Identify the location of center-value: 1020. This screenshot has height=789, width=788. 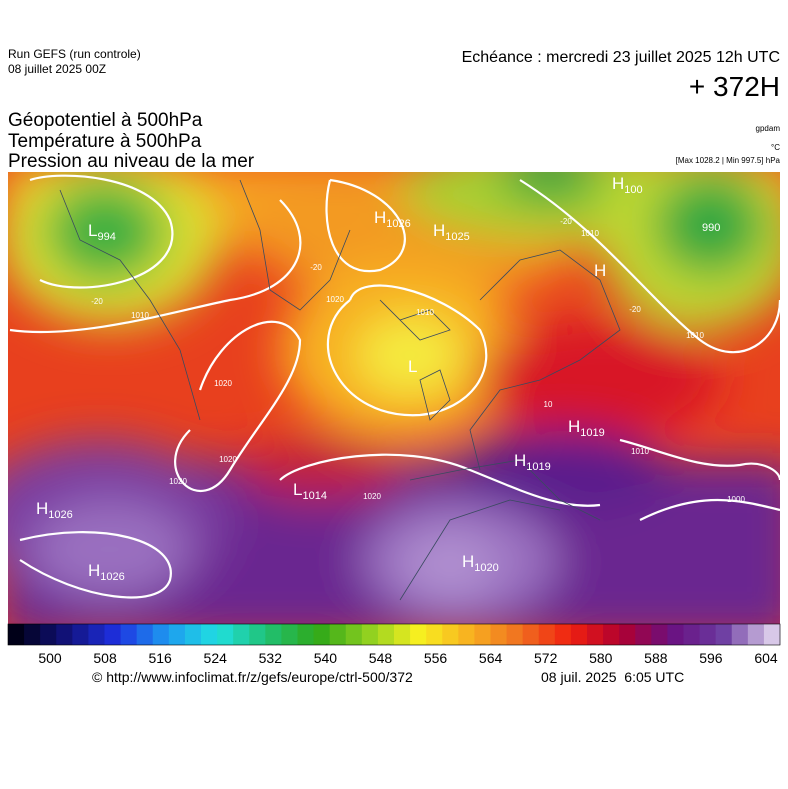
(486, 568).